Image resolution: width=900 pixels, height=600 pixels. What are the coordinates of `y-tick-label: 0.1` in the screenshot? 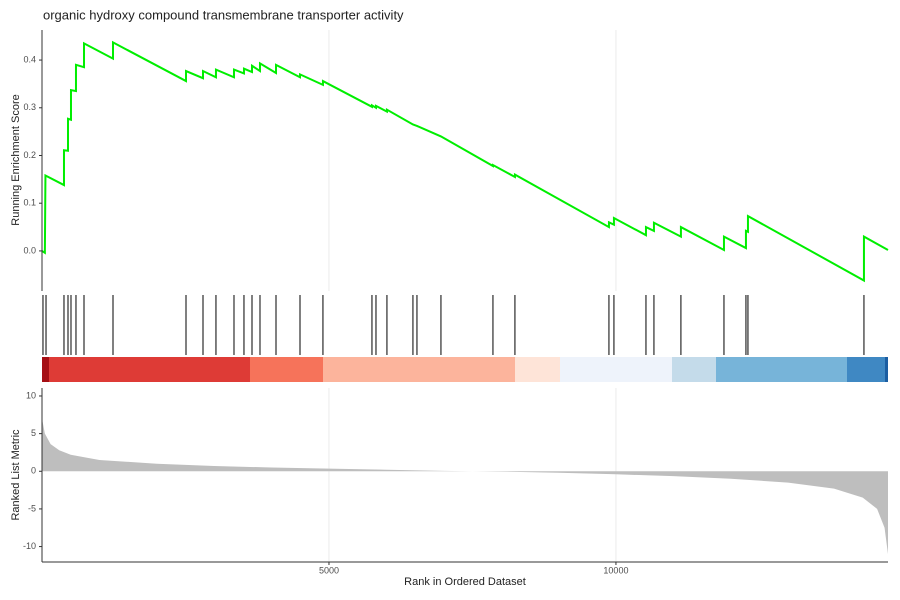 It's located at (29, 203).